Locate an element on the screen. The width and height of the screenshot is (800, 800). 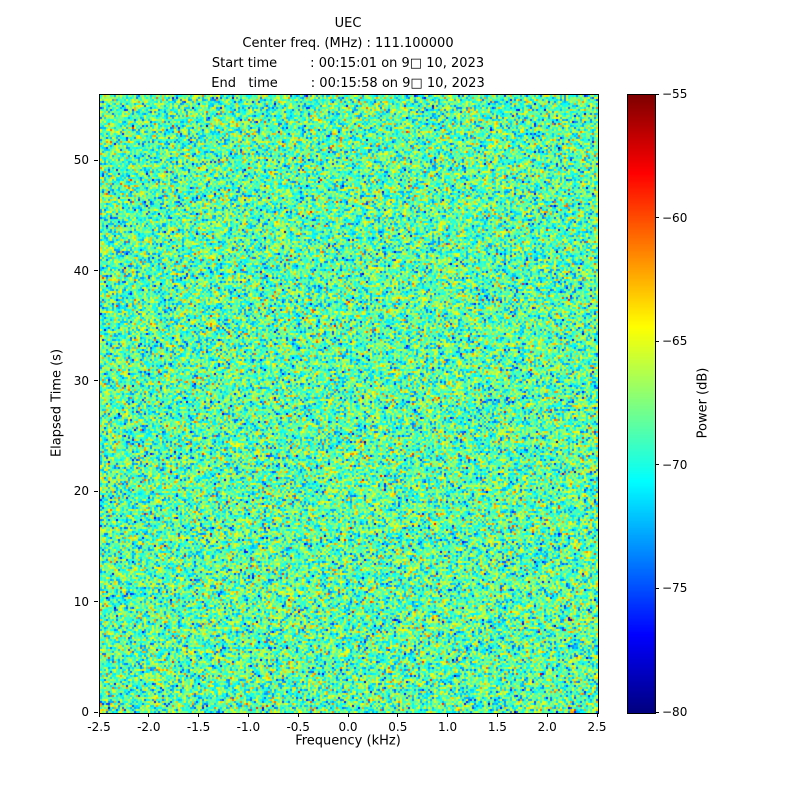
x-tick-label: 0.0 is located at coordinates (348, 727).